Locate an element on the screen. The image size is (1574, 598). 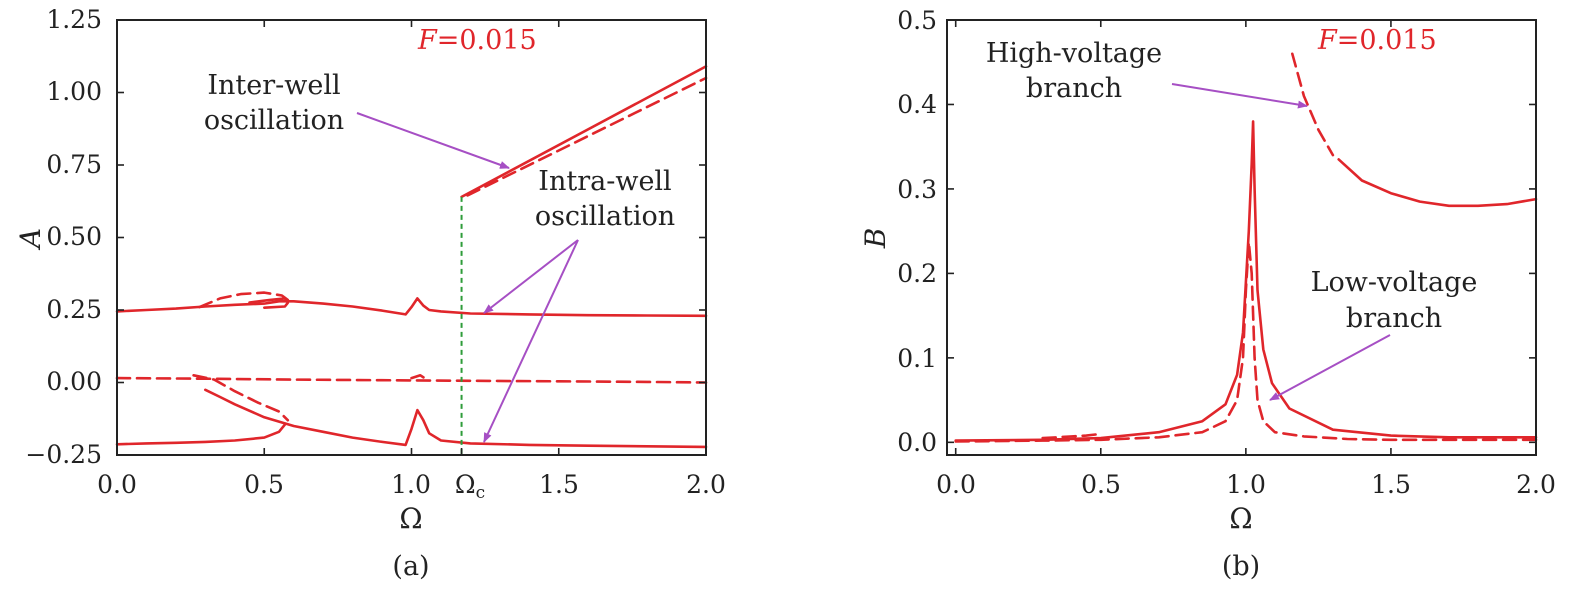
panel-b-ytick-label-1: 0.1 is located at coordinates (917, 358).